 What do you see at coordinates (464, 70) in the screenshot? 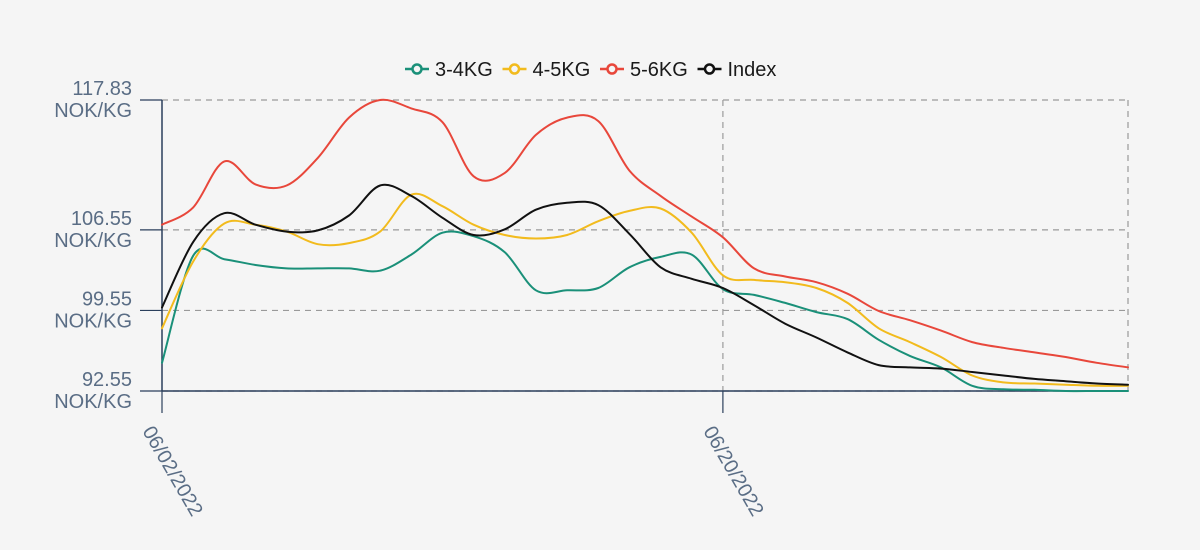
I see `legend-label: 3-4KG` at bounding box center [464, 70].